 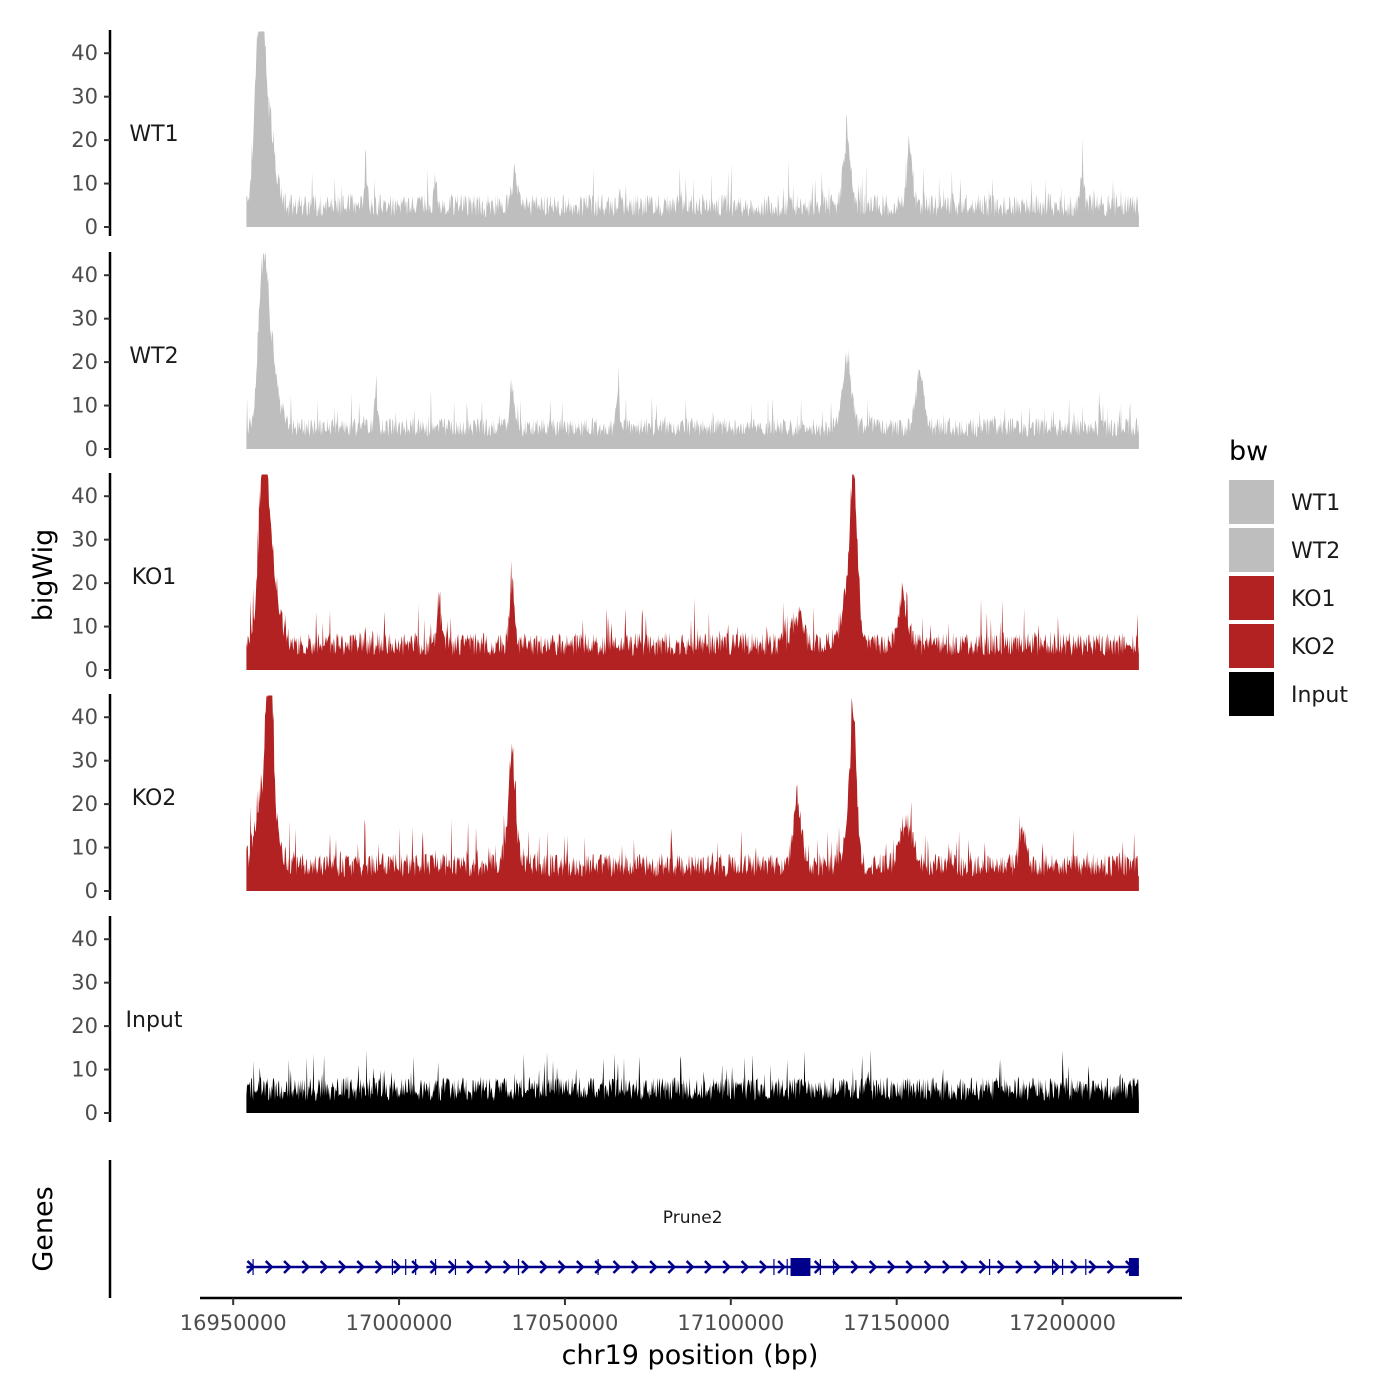 I want to click on track-label-wt1: WT1, so click(x=153, y=134).